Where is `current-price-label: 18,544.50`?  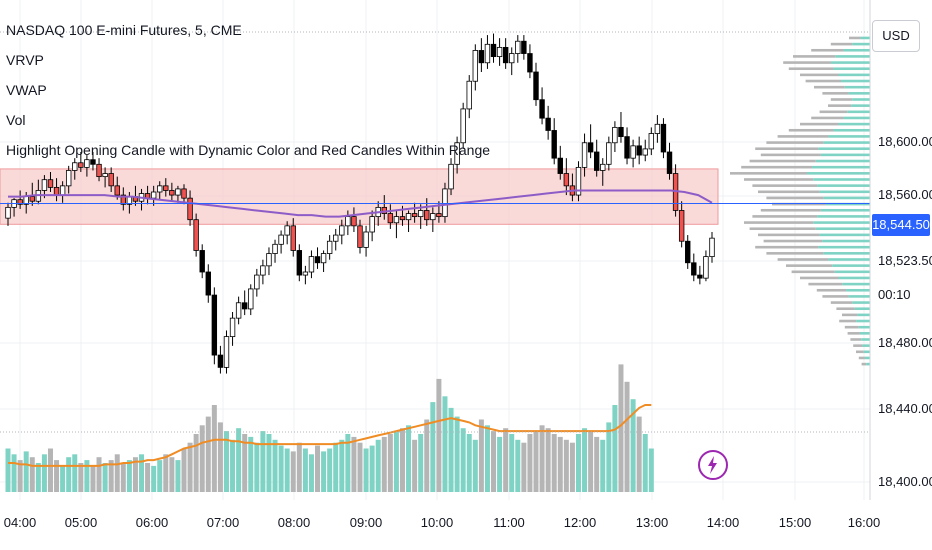 current-price-label: 18,544.50 is located at coordinates (901, 225).